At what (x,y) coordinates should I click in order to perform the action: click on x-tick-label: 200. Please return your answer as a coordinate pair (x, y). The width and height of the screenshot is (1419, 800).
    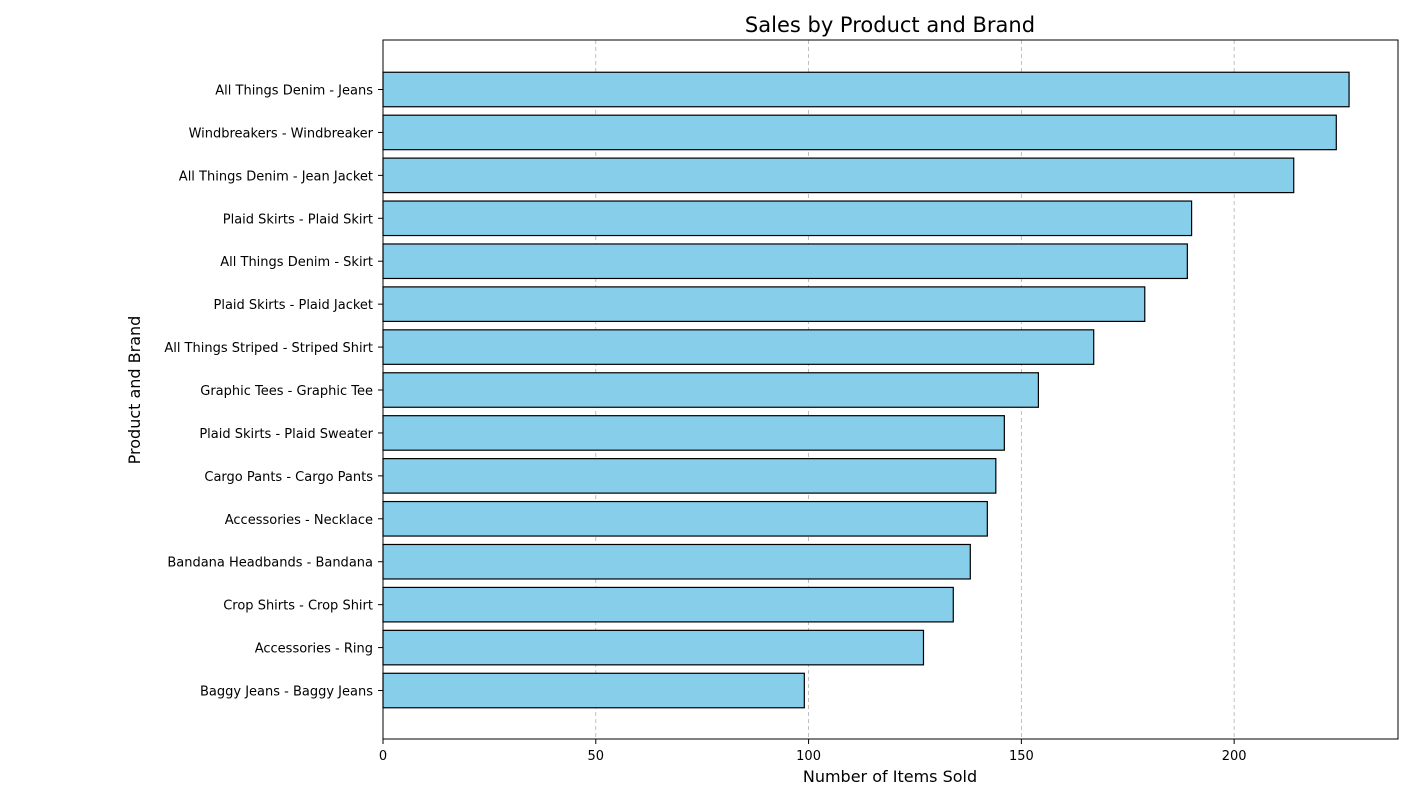
    Looking at the image, I should click on (1234, 756).